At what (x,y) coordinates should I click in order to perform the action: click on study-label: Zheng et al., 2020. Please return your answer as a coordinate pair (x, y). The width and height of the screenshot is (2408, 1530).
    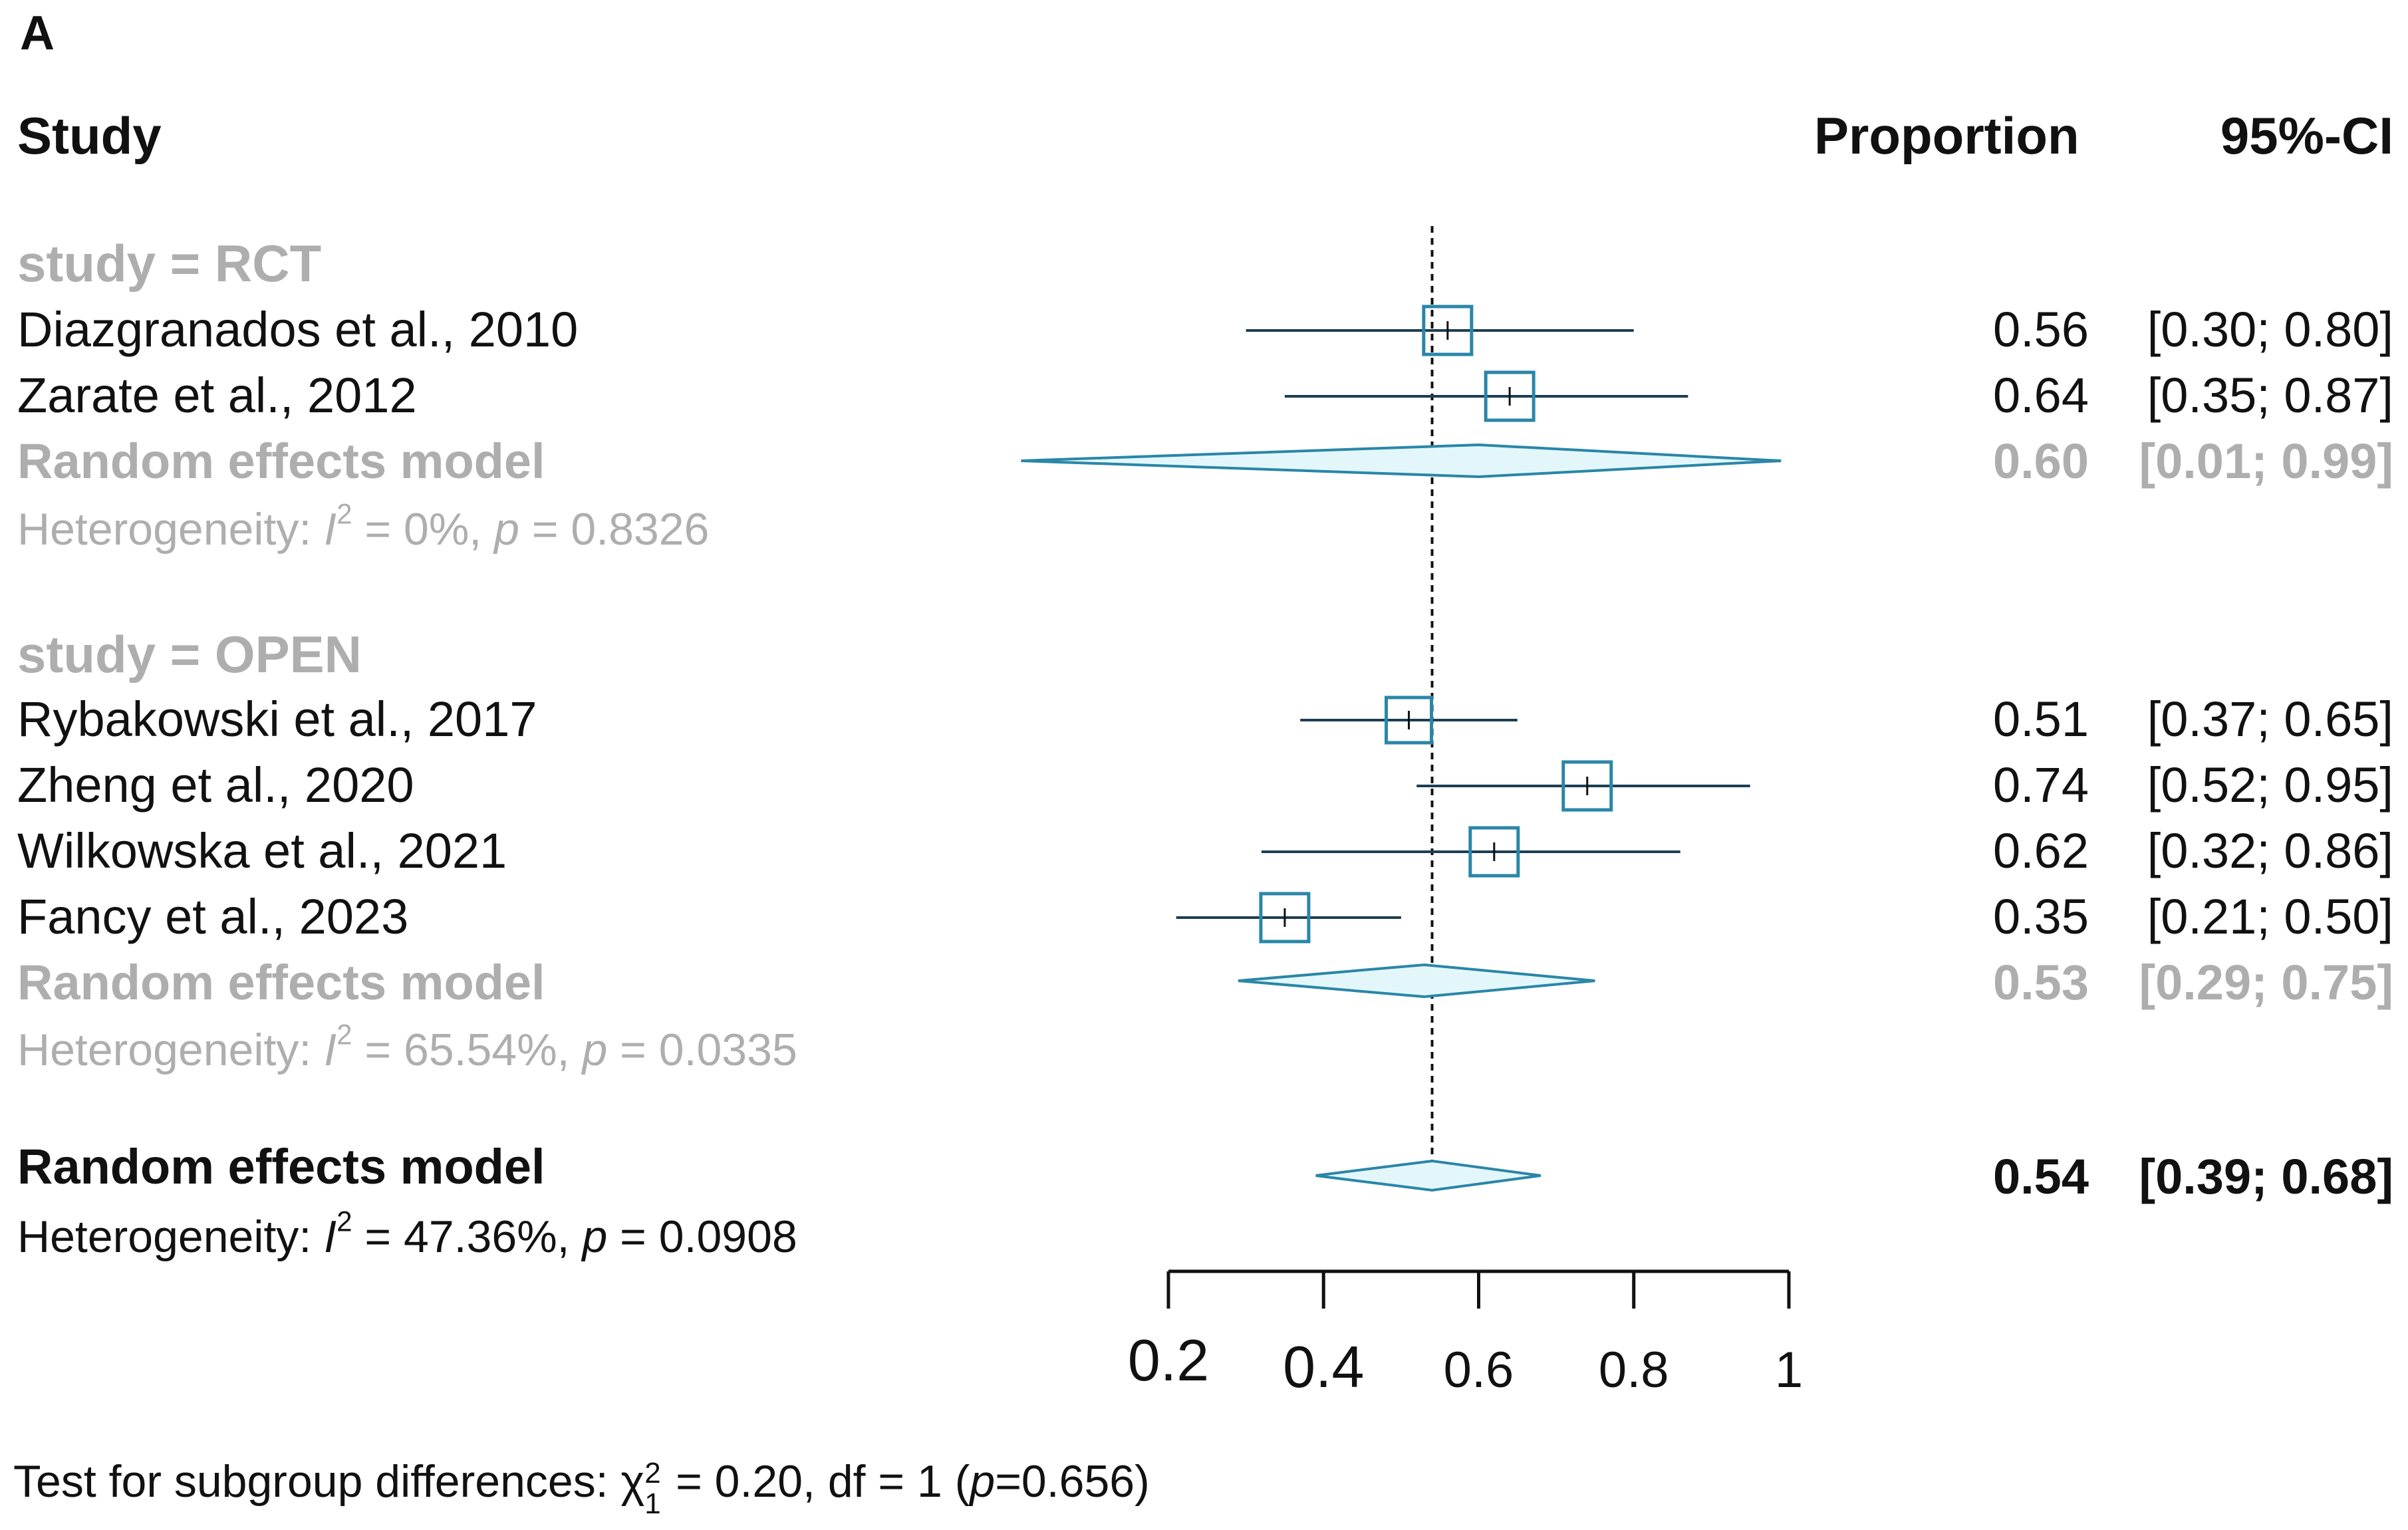
    Looking at the image, I should click on (215, 785).